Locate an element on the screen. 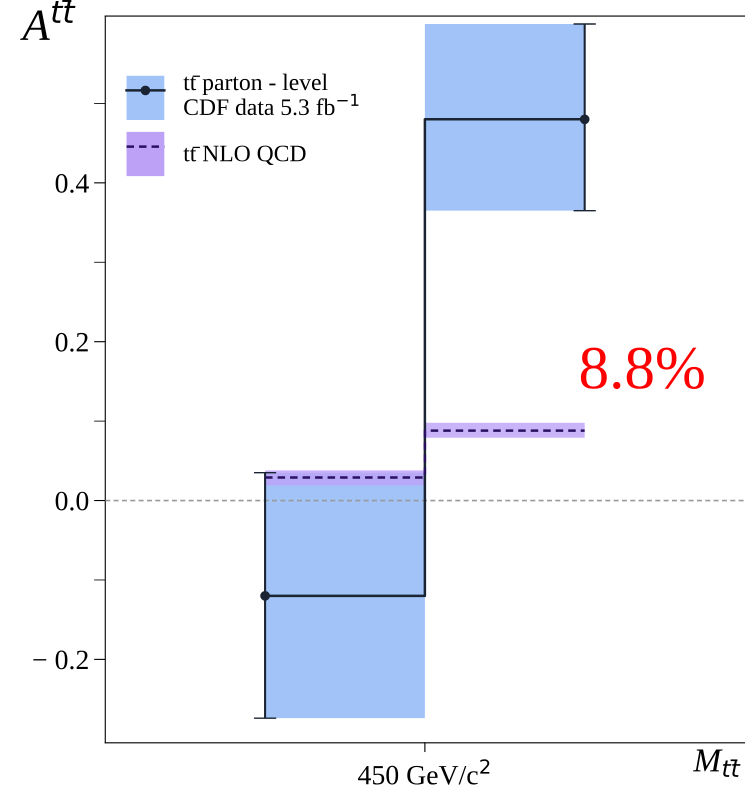  legend-label: tt̄ parton - level CDF data 5.3 fb$^{−1}$ is located at coordinates (270, 95).